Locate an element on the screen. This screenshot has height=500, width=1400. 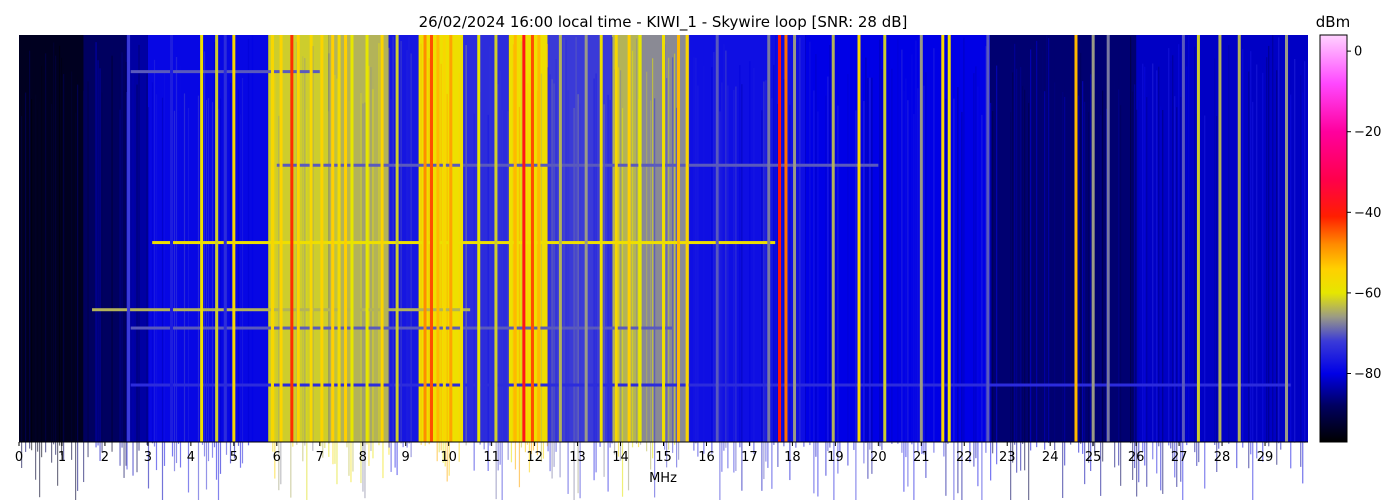
signal-carrier-9.45mhz is located at coordinates (425, 238).